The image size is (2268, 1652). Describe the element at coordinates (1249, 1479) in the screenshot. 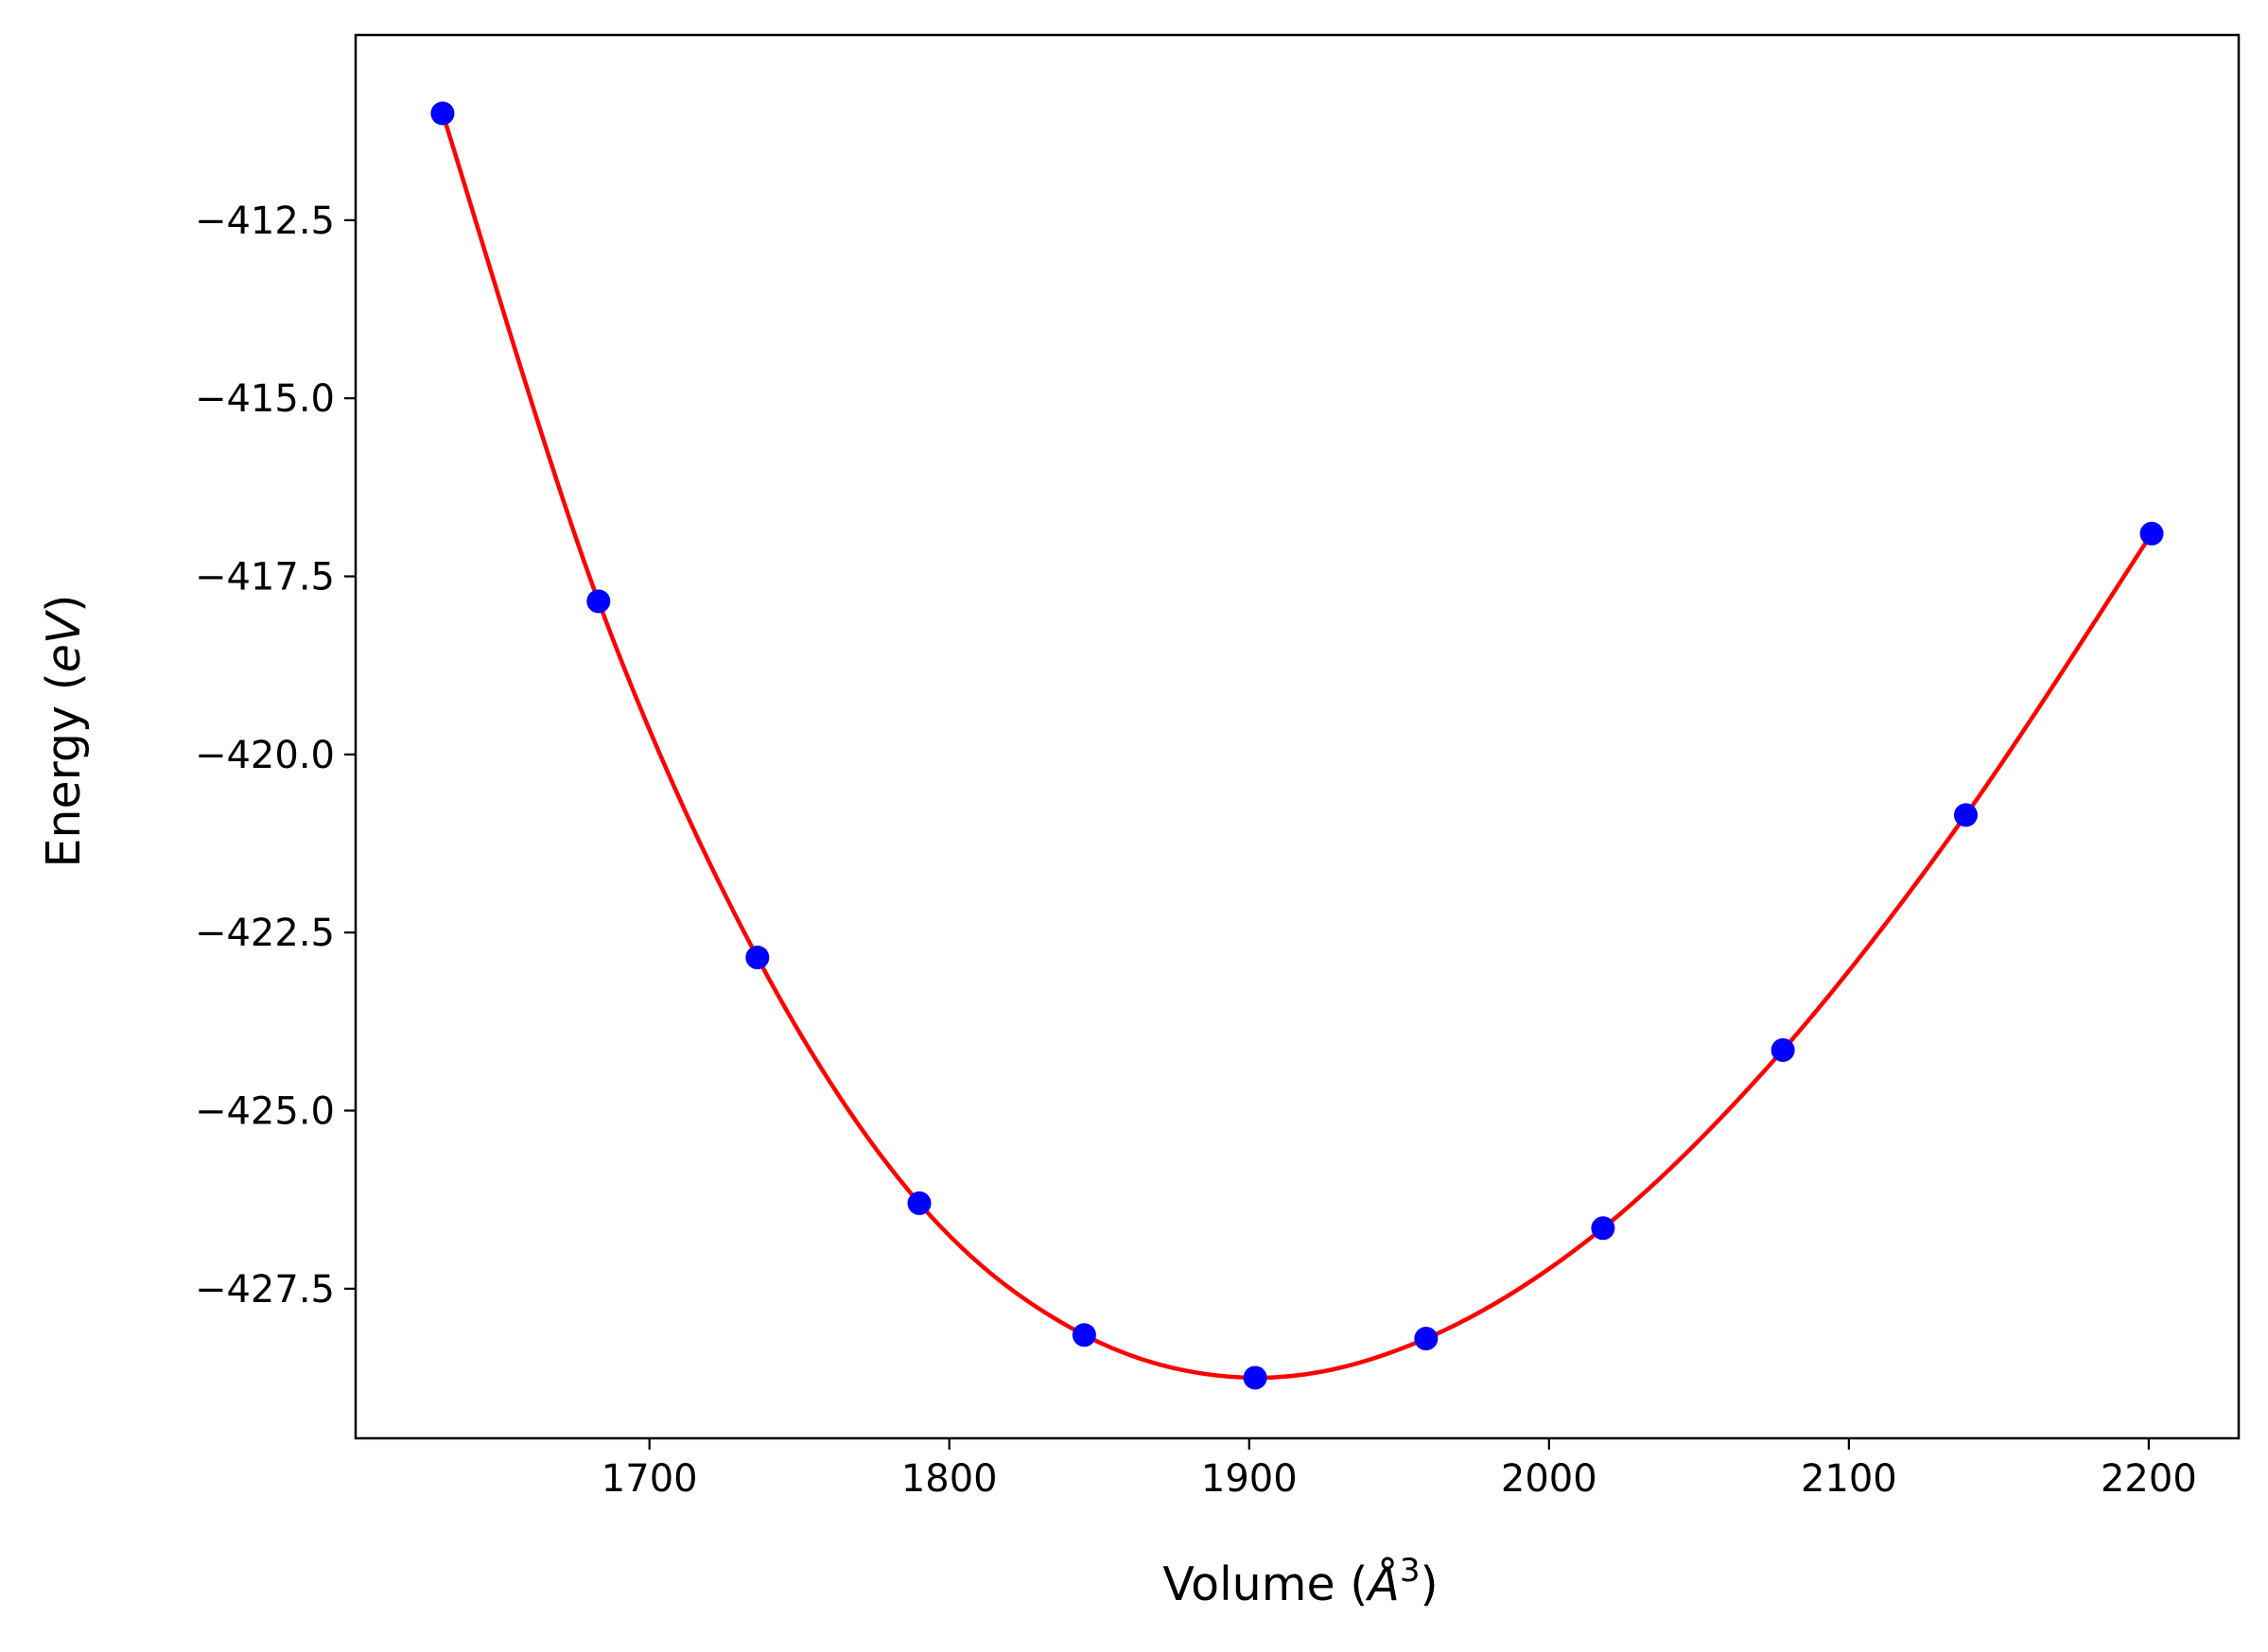

I see `x-tick-label: 1900` at that location.